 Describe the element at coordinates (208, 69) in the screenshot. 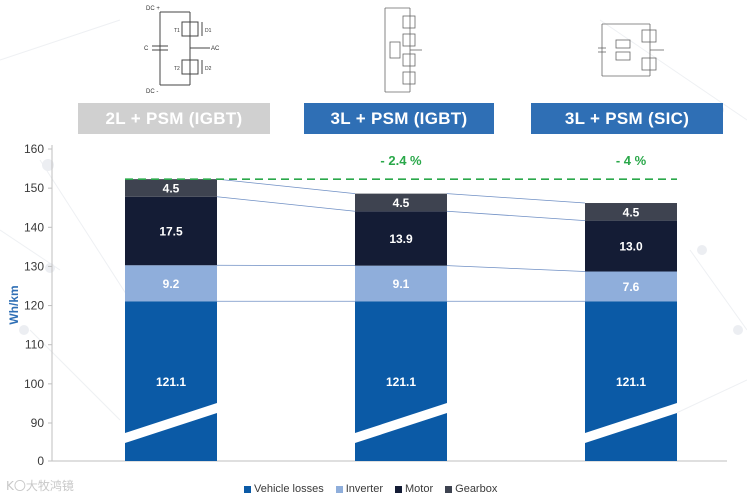

I see `schematic-d2: D2` at that location.